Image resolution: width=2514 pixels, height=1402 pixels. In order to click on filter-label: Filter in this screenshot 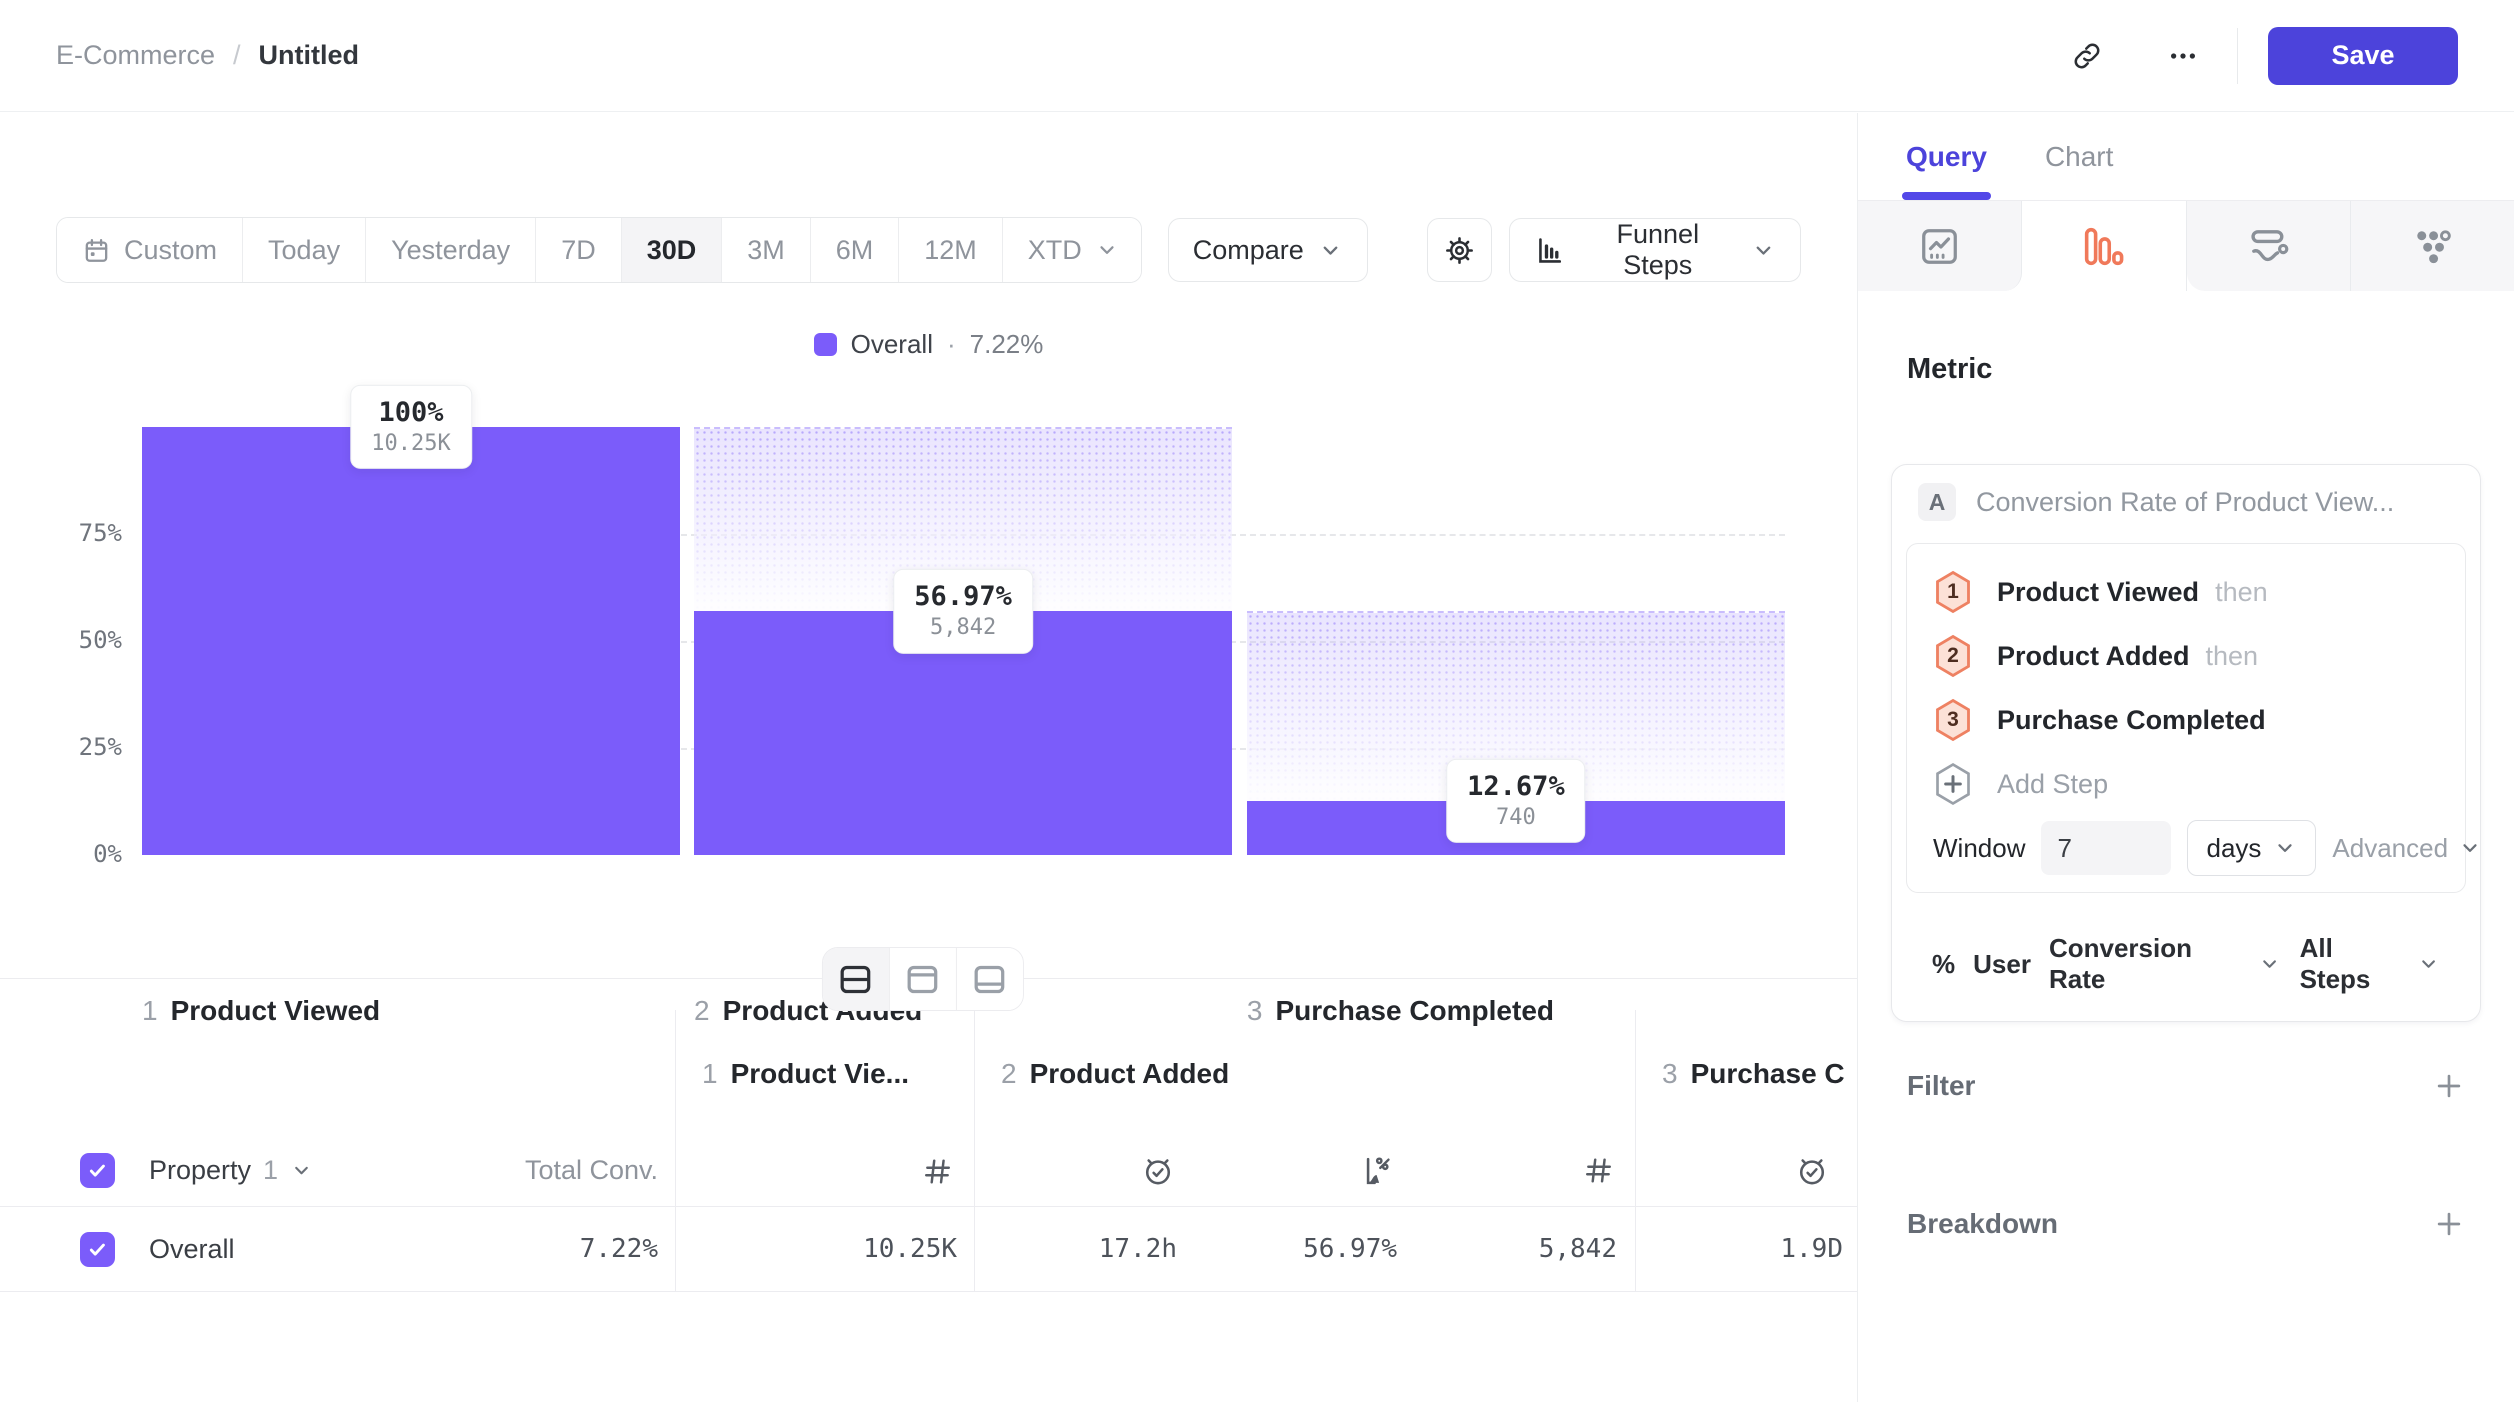, I will do `click(1941, 1085)`.